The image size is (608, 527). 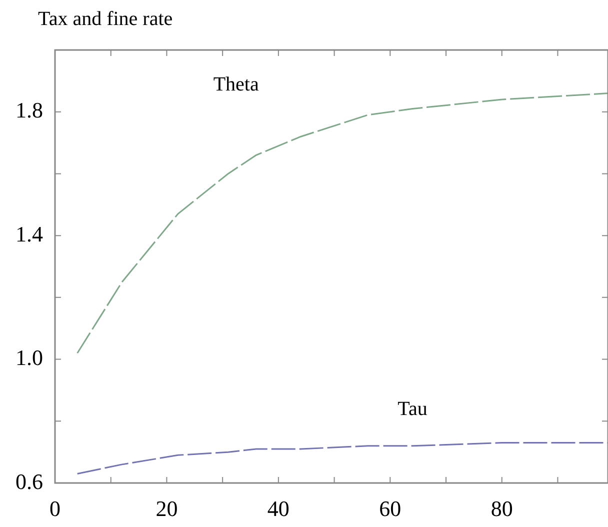 I want to click on line-series, so click(x=342, y=458).